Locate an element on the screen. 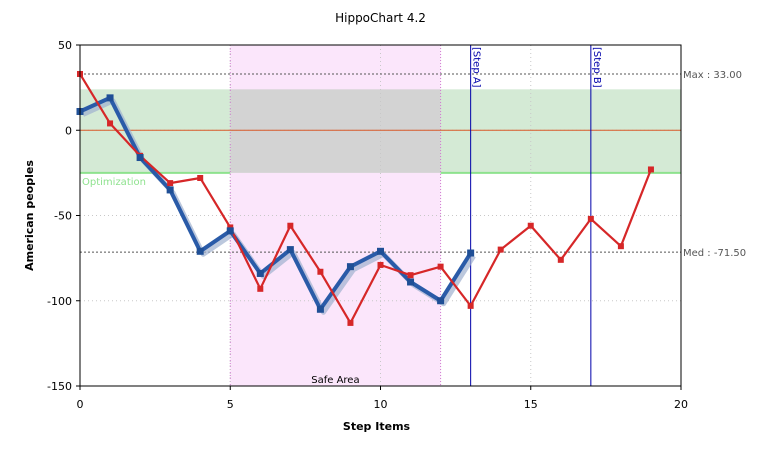 This screenshot has width=774, height=450. x-tick-label: 10 is located at coordinates (381, 404).